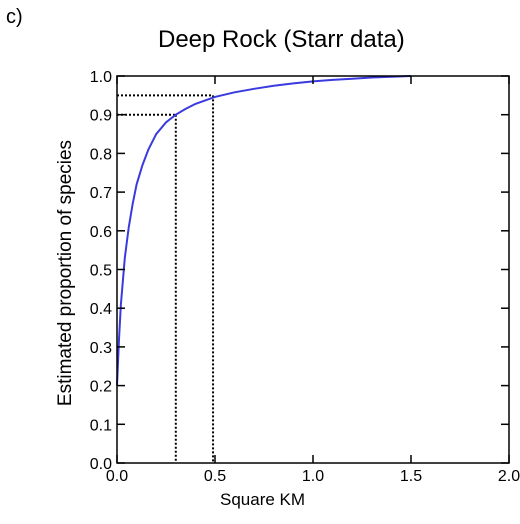 This screenshot has width=520, height=524. What do you see at coordinates (101, 116) in the screenshot?
I see `y-tick-label: 0.9` at bounding box center [101, 116].